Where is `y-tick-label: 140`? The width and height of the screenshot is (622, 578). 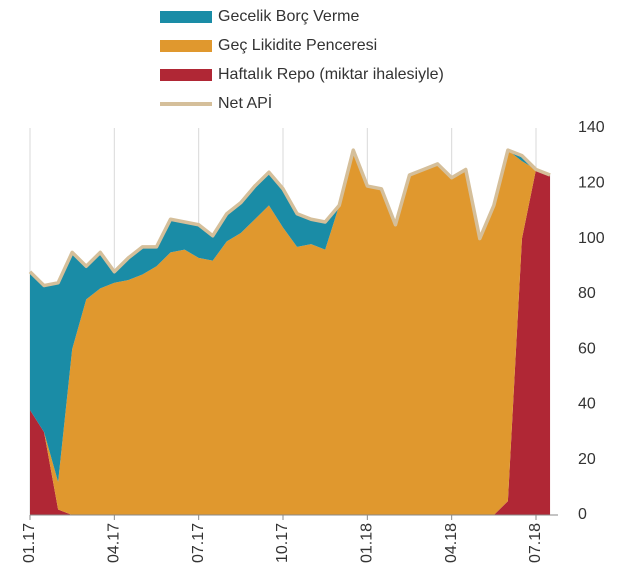 y-tick-label: 140 is located at coordinates (591, 127).